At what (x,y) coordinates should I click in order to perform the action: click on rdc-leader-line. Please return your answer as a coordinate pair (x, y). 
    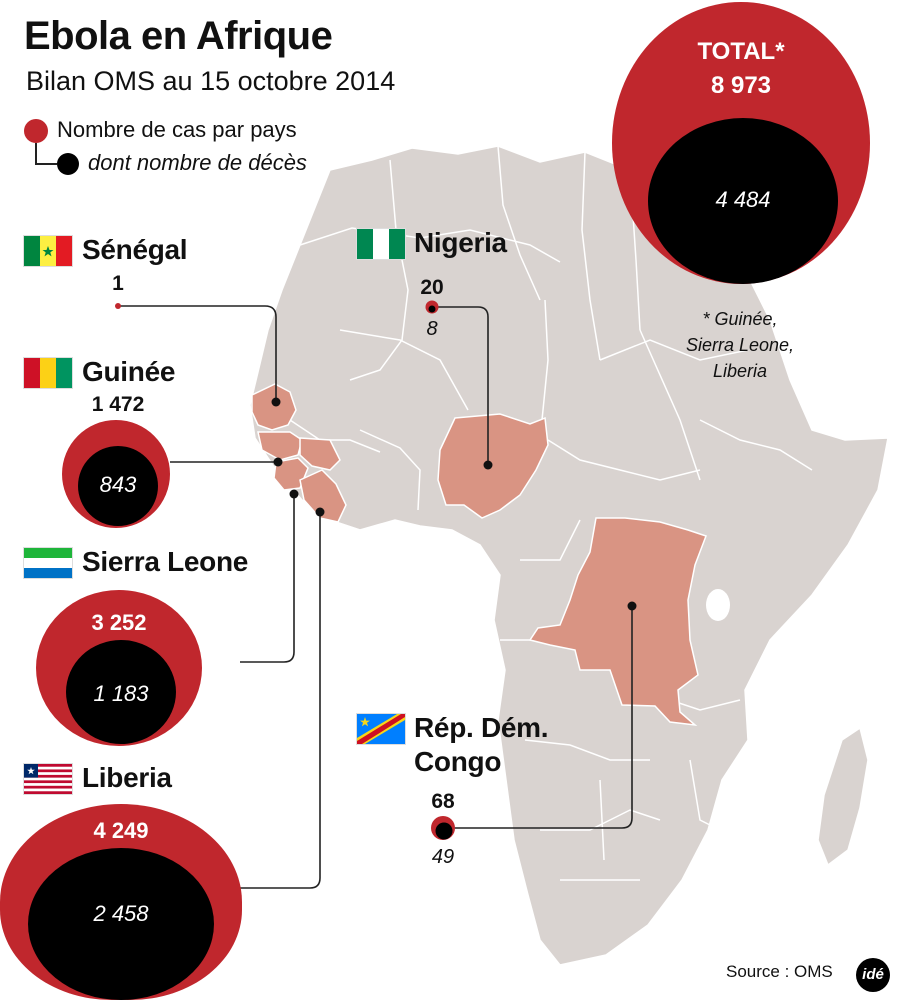
    Looking at the image, I should click on (539, 717).